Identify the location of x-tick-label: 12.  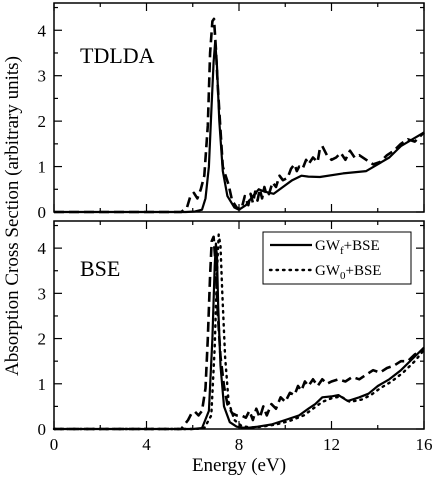
(331, 444).